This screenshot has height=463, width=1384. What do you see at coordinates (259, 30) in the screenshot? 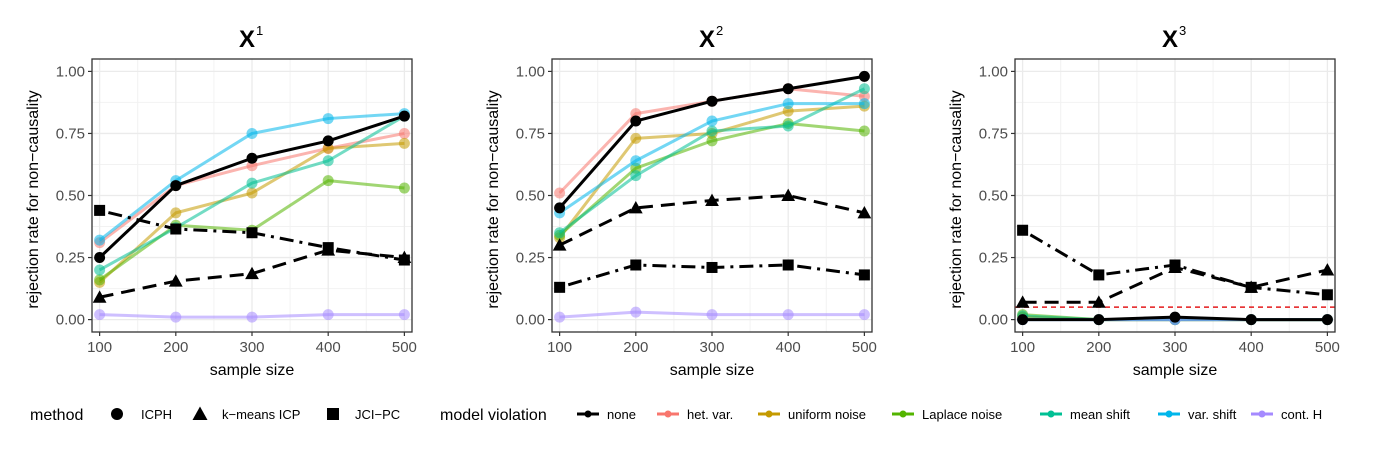
I see `panel-title-superscript: 1` at bounding box center [259, 30].